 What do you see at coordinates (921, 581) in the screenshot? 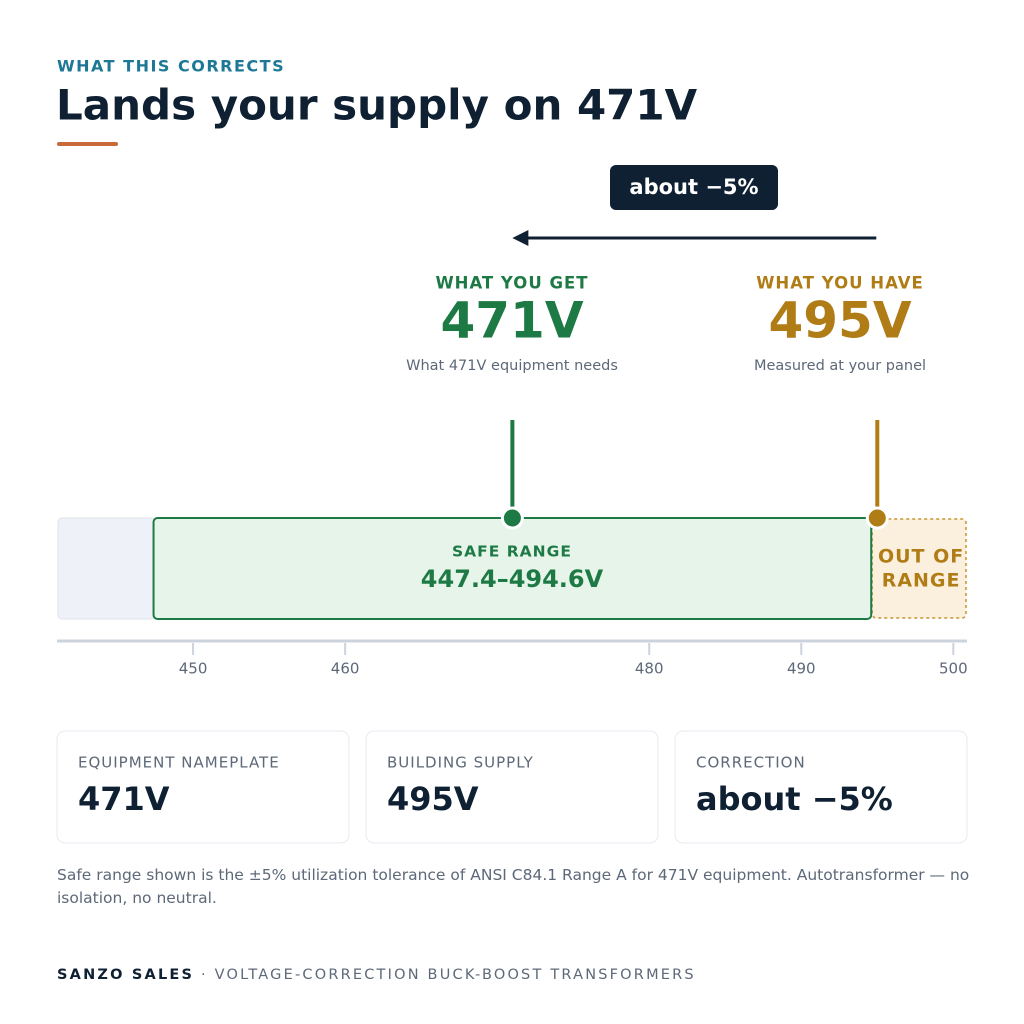
I see `out-of-range-label: RANGE` at bounding box center [921, 581].